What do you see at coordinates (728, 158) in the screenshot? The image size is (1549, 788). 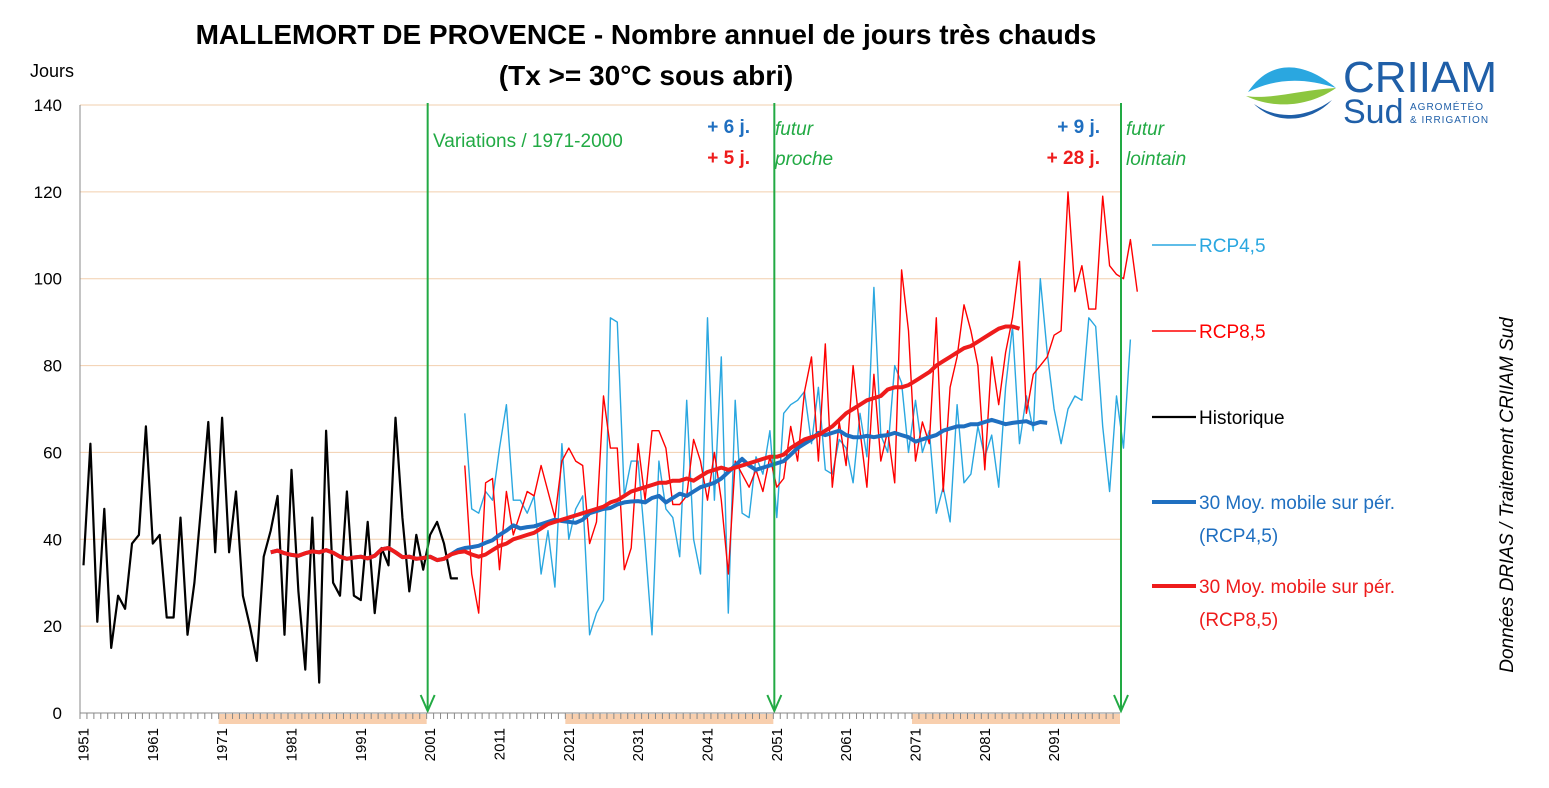 I see `annotation-text: + 5 j.` at bounding box center [728, 158].